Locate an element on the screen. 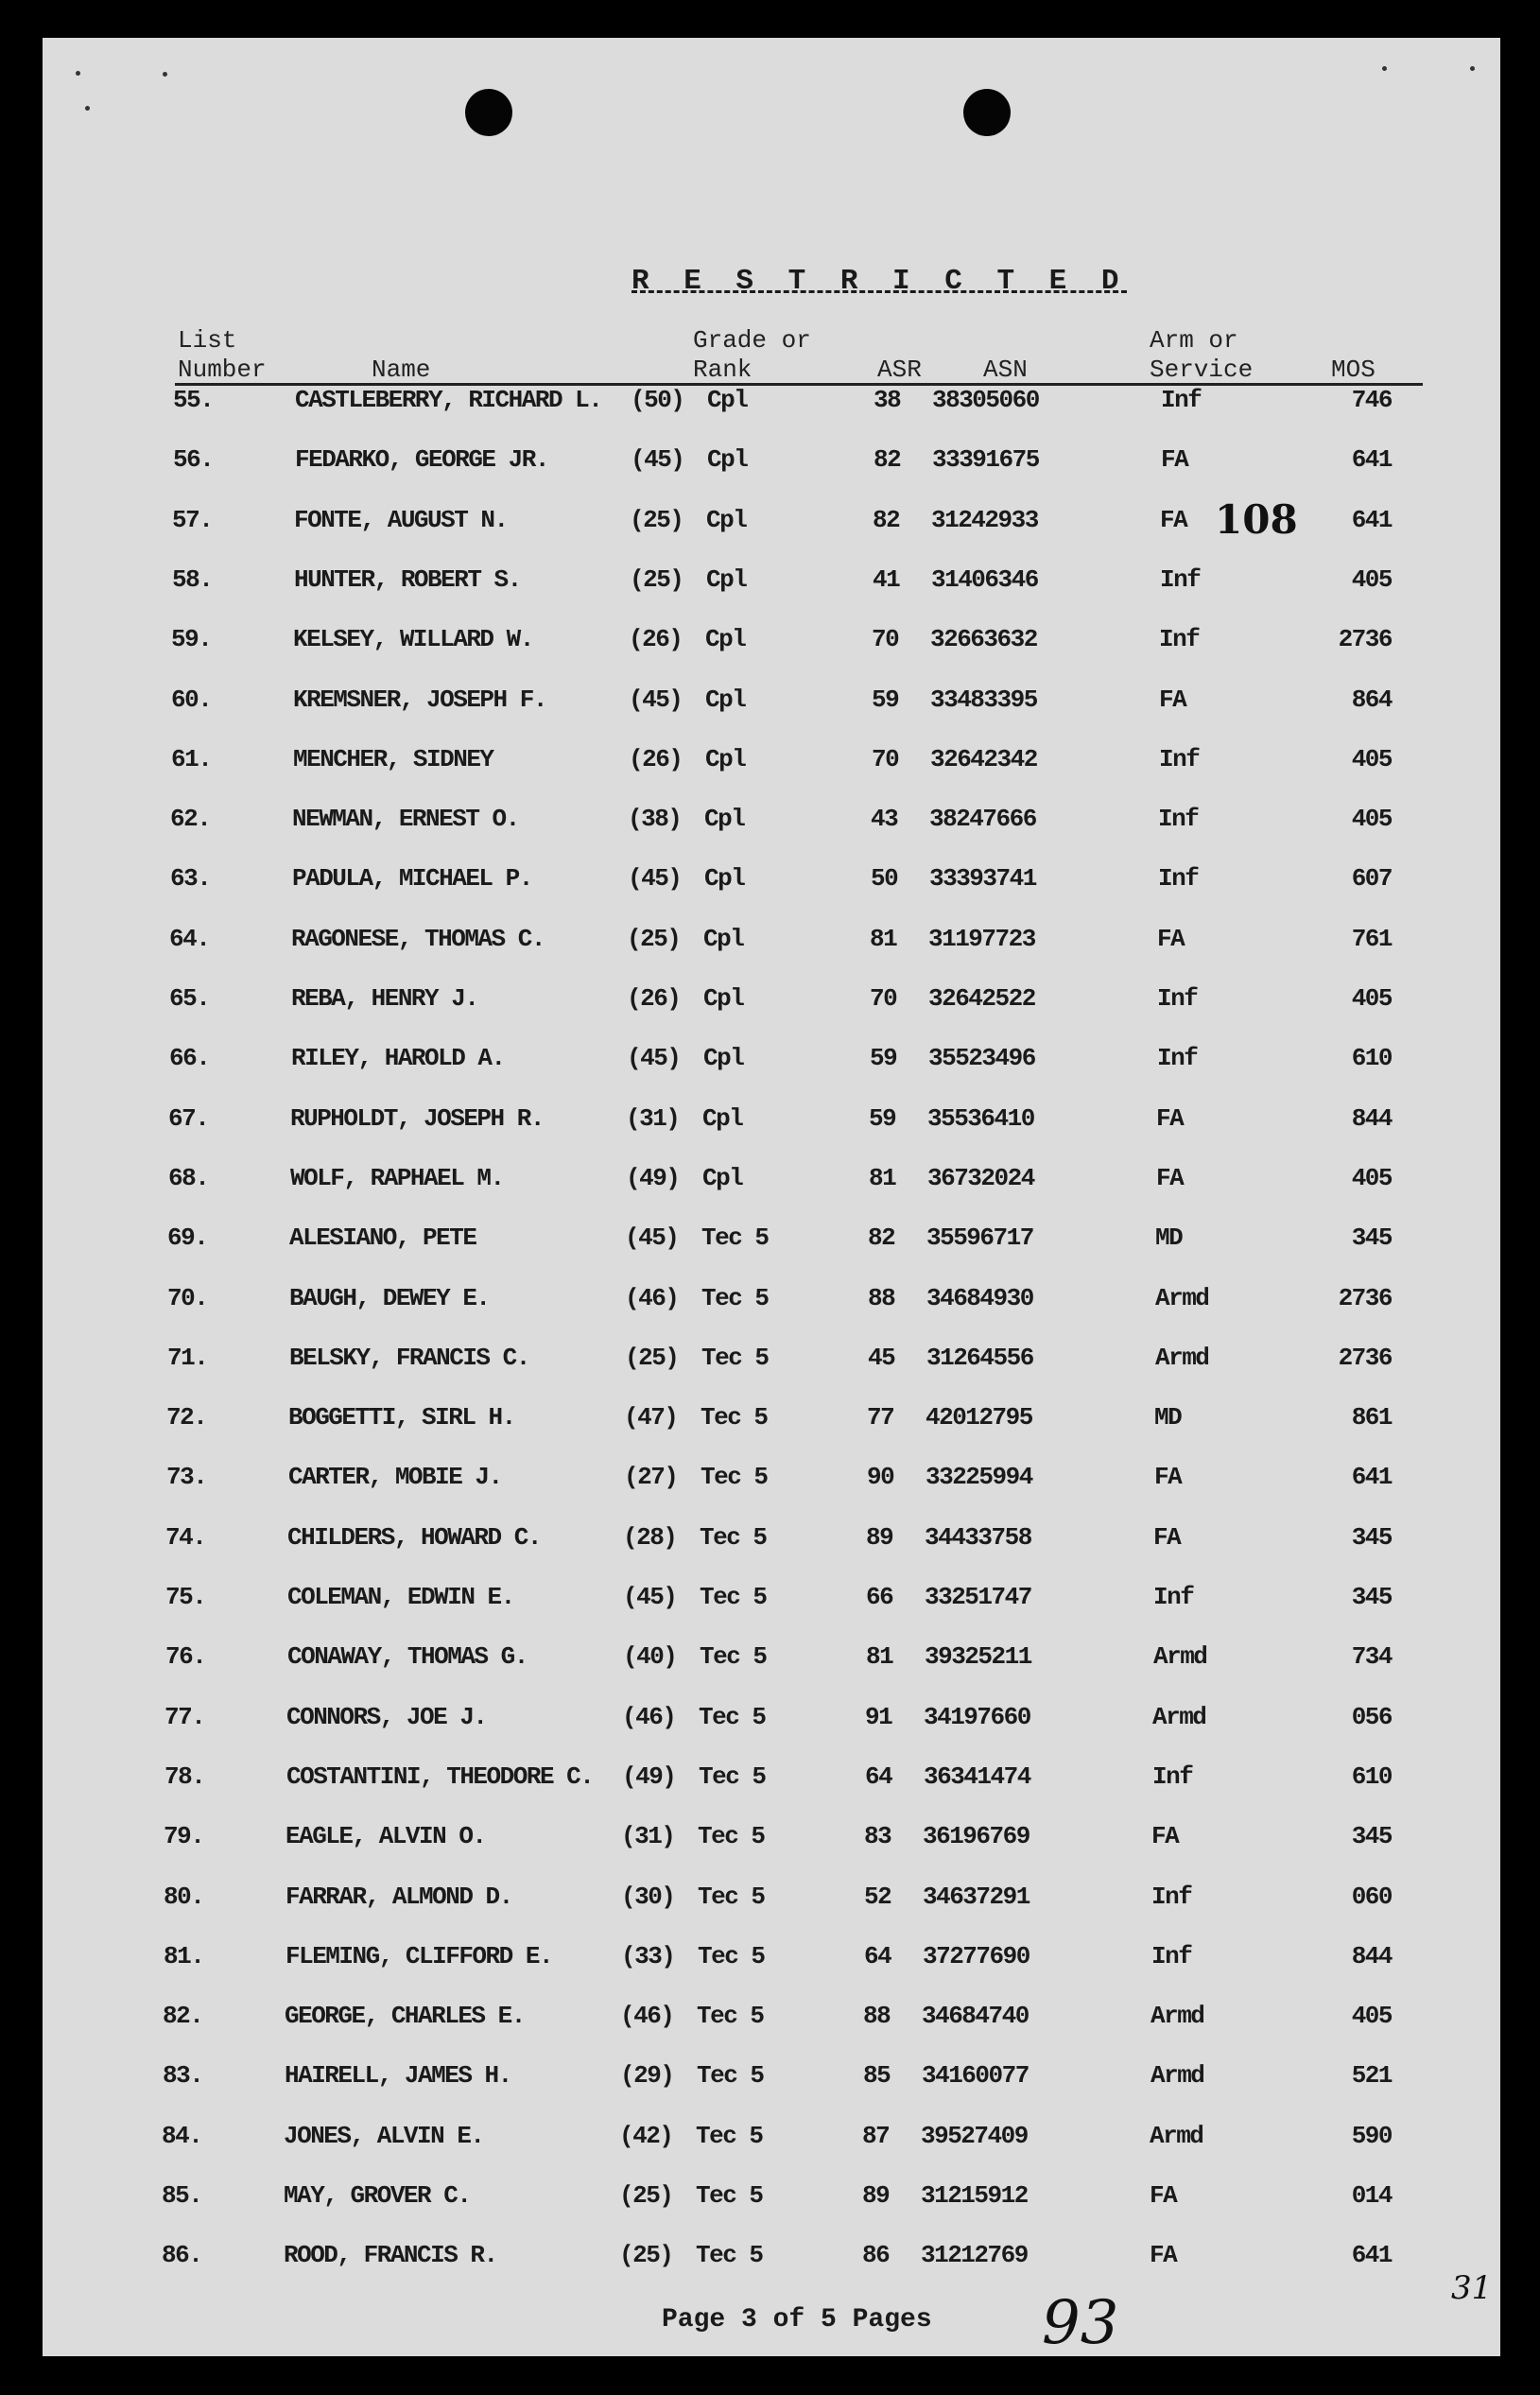 The height and width of the screenshot is (2395, 1540). cell-mos: 610 is located at coordinates (1372, 1058).